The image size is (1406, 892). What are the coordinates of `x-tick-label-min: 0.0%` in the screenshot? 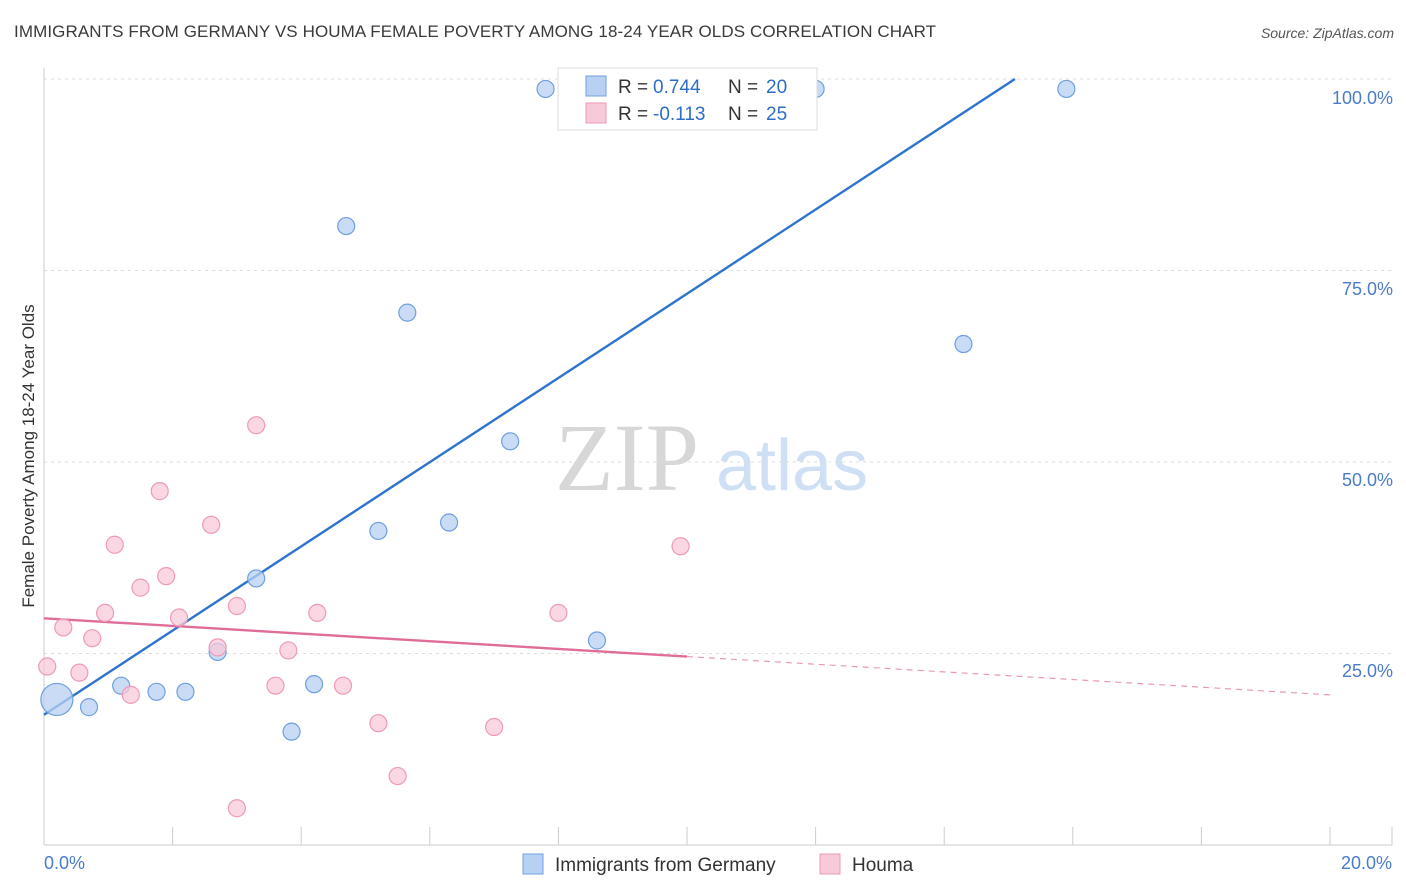 It's located at (64, 863).